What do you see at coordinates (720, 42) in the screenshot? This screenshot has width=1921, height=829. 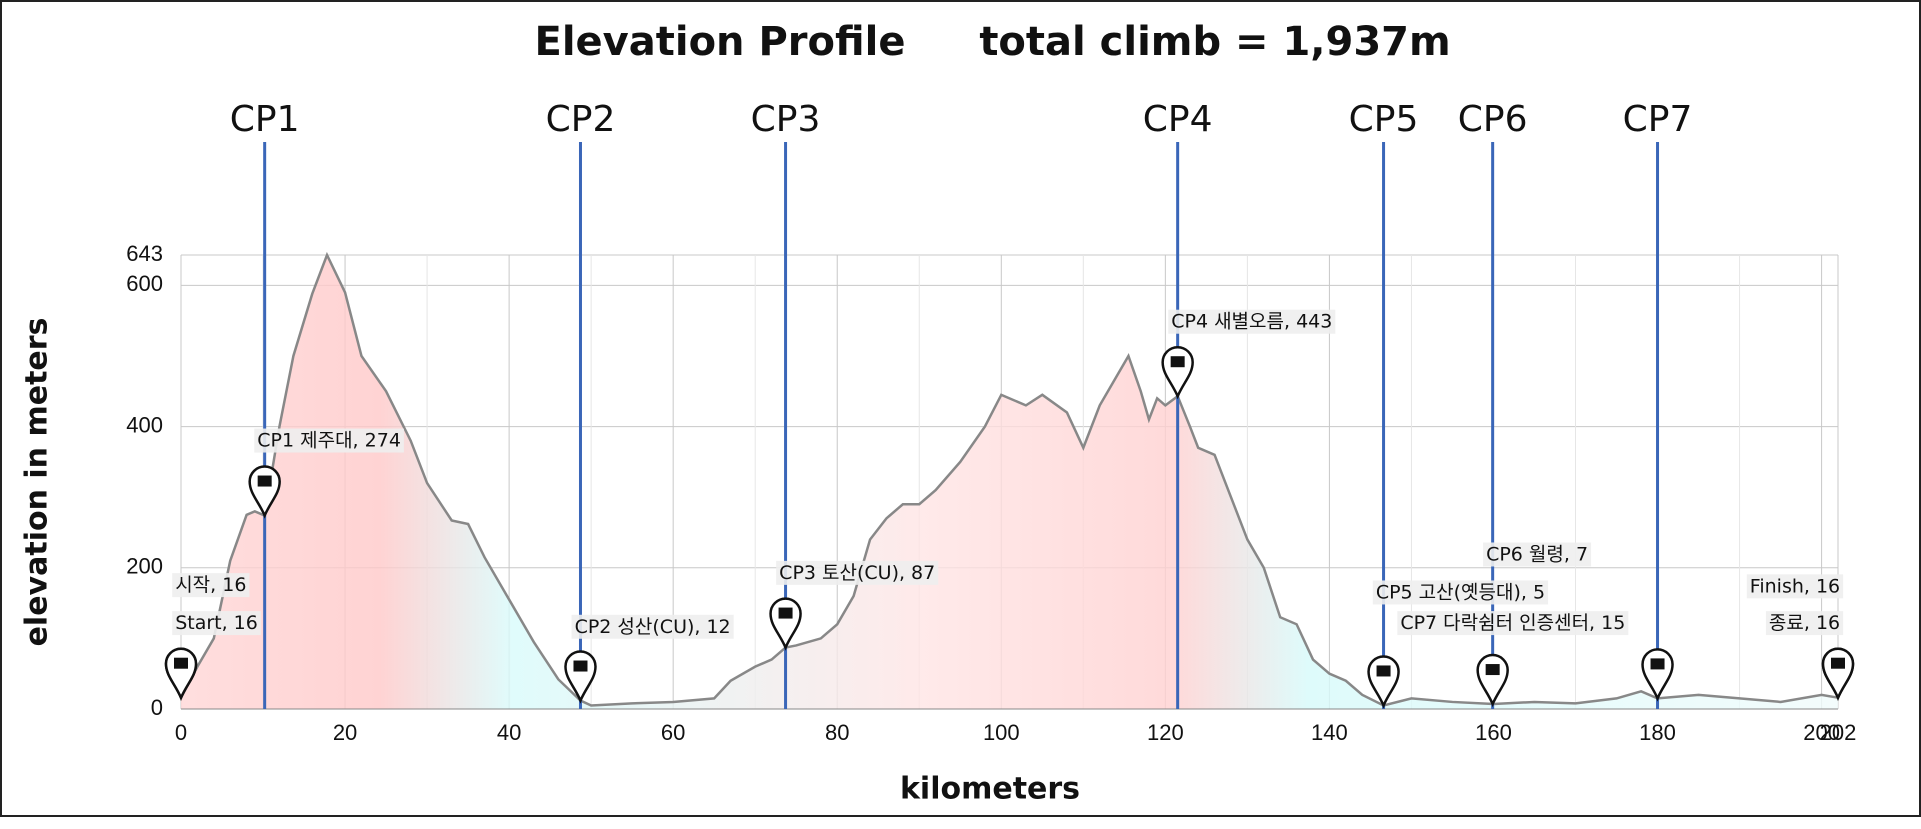 I see `chart-title: Elevation Profile` at bounding box center [720, 42].